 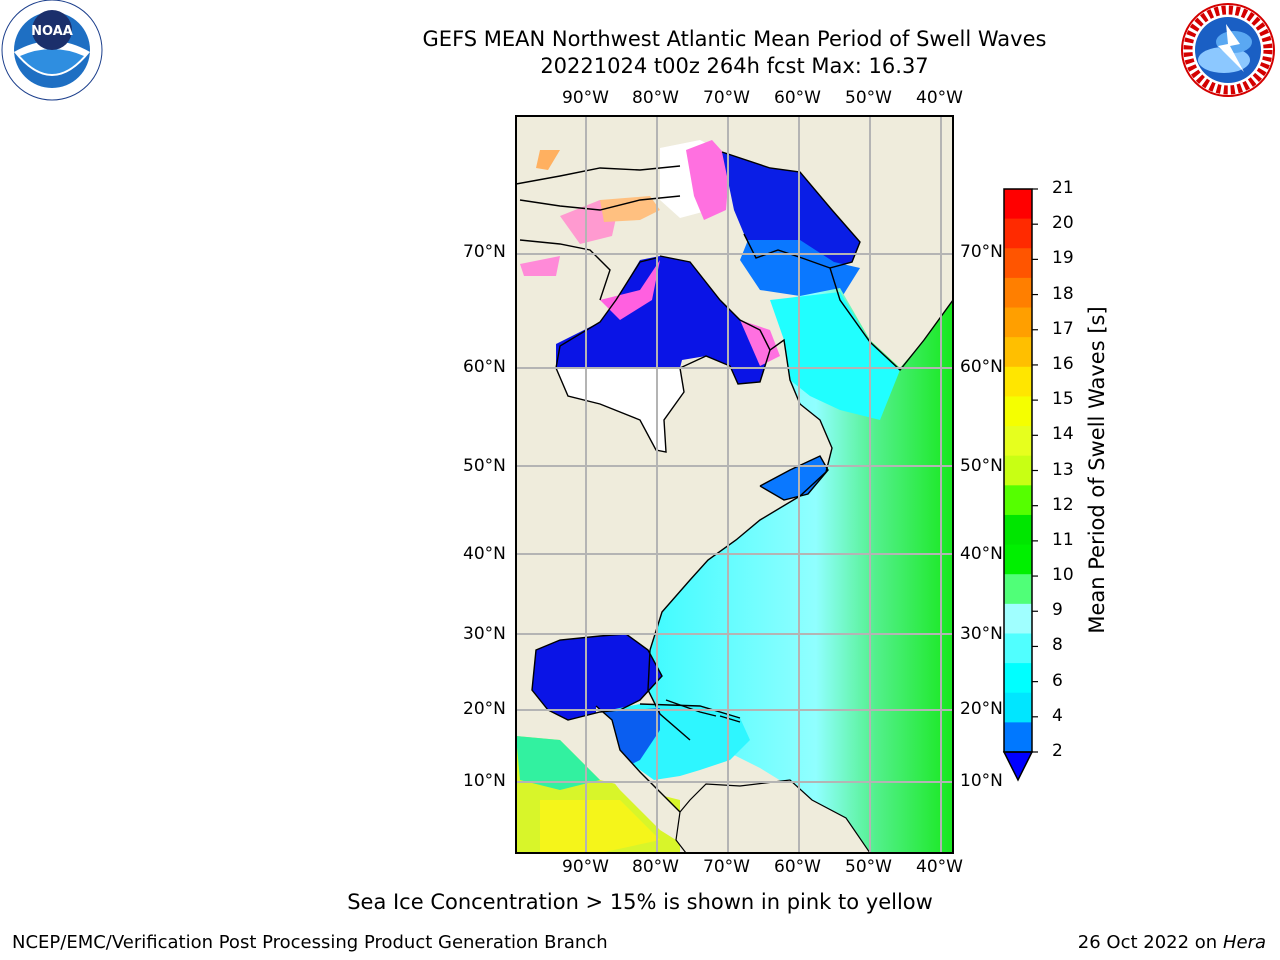 I want to click on generation-date: 26 Oct 2022 on Hera, so click(x=1172, y=942).